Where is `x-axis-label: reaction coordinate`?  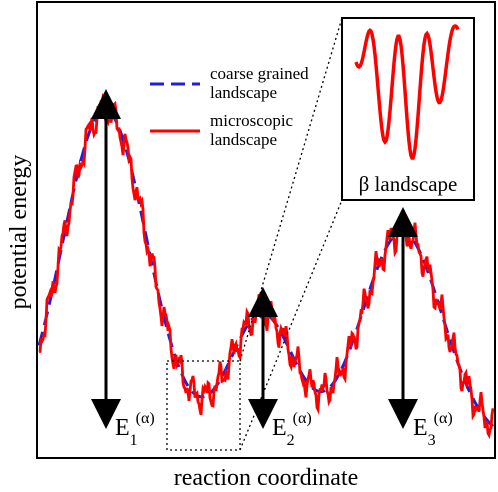
x-axis-label: reaction coordinate is located at coordinates (266, 478).